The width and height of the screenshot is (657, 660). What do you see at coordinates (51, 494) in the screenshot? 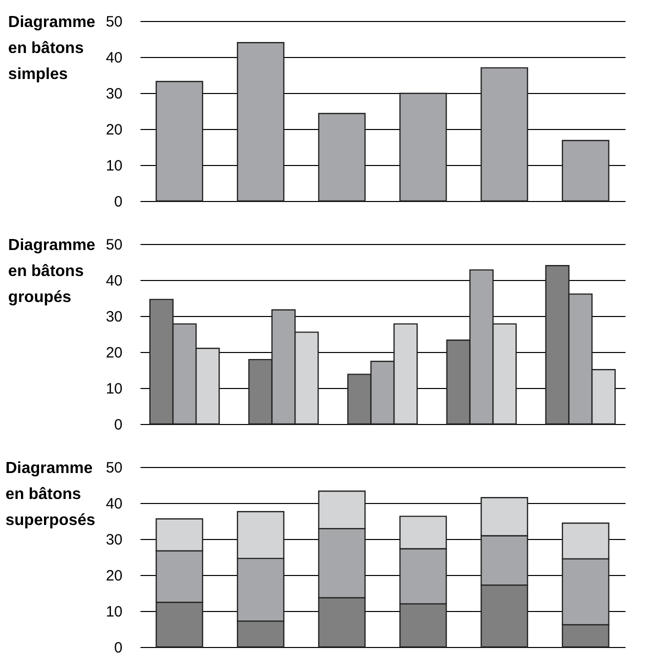
I see `text: Diagramme en bâtons superposés` at bounding box center [51, 494].